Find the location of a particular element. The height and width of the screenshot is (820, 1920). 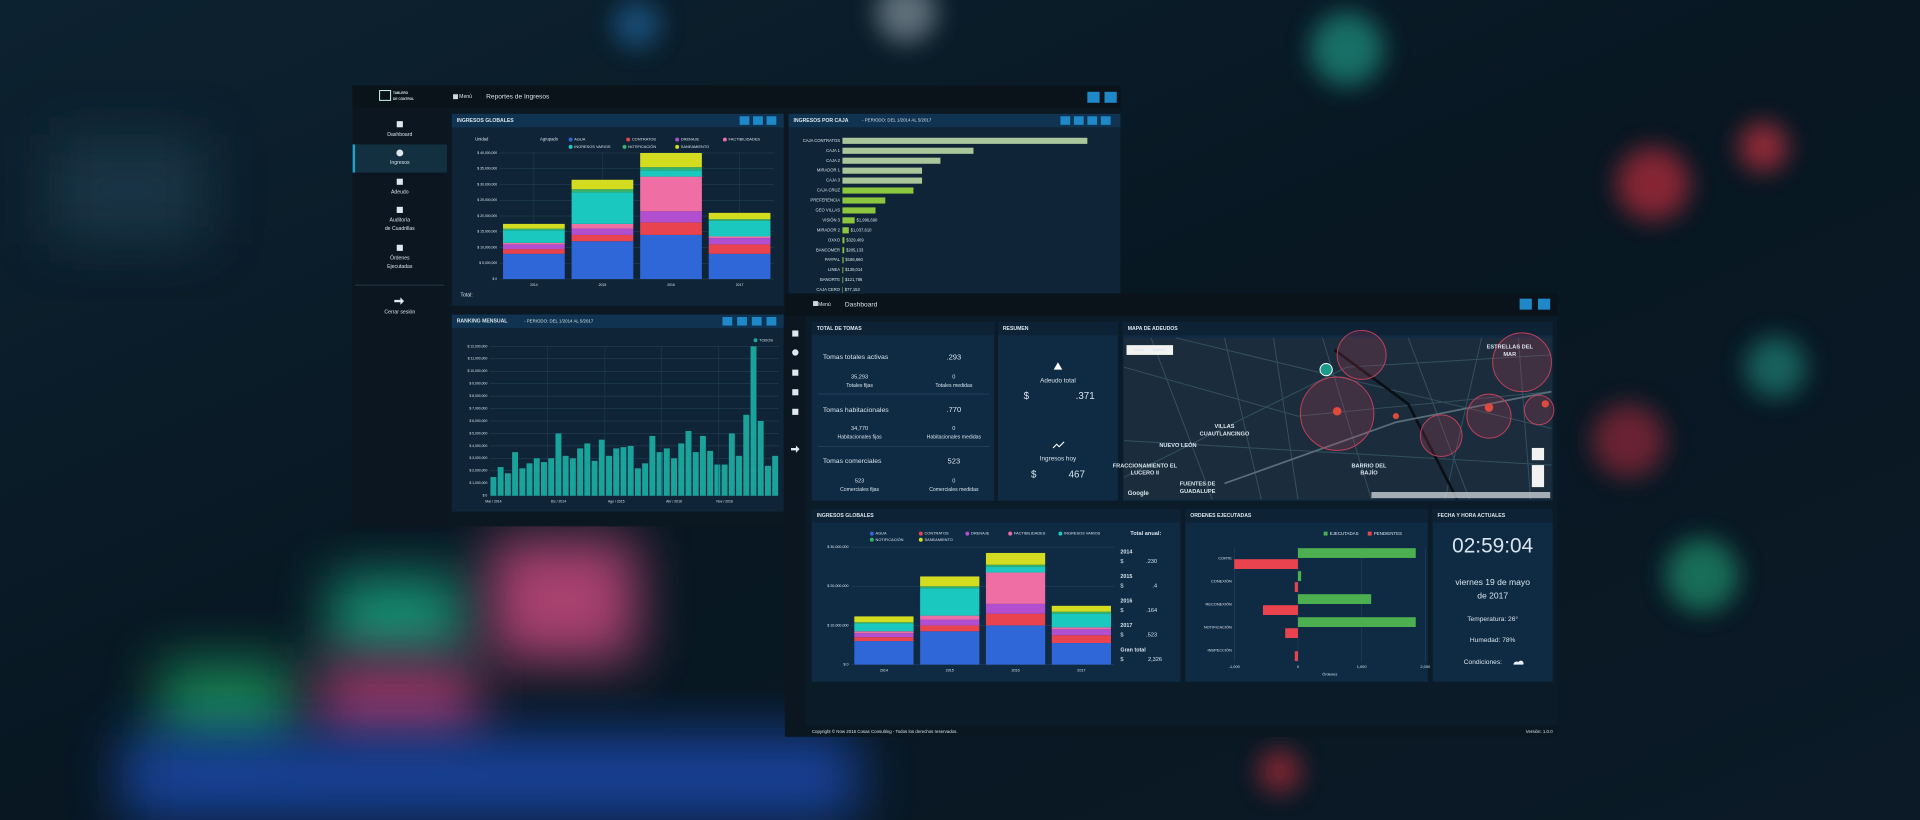

legend-label: TODOS is located at coordinates (766, 339).